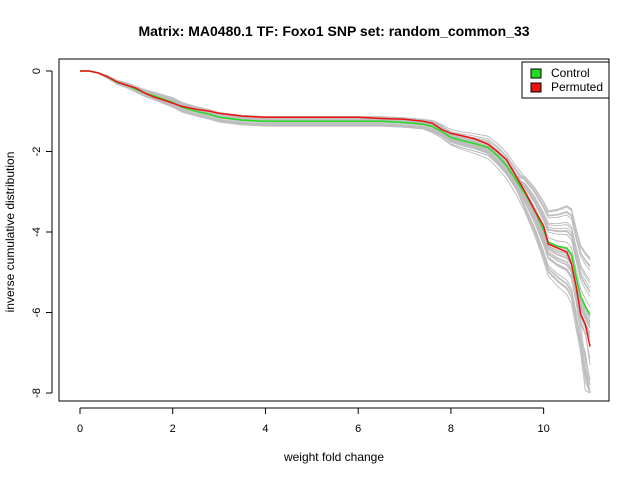 The width and height of the screenshot is (640, 480). What do you see at coordinates (313, 421) in the screenshot?
I see `x-axis: 0 2 4 6 8 10` at bounding box center [313, 421].